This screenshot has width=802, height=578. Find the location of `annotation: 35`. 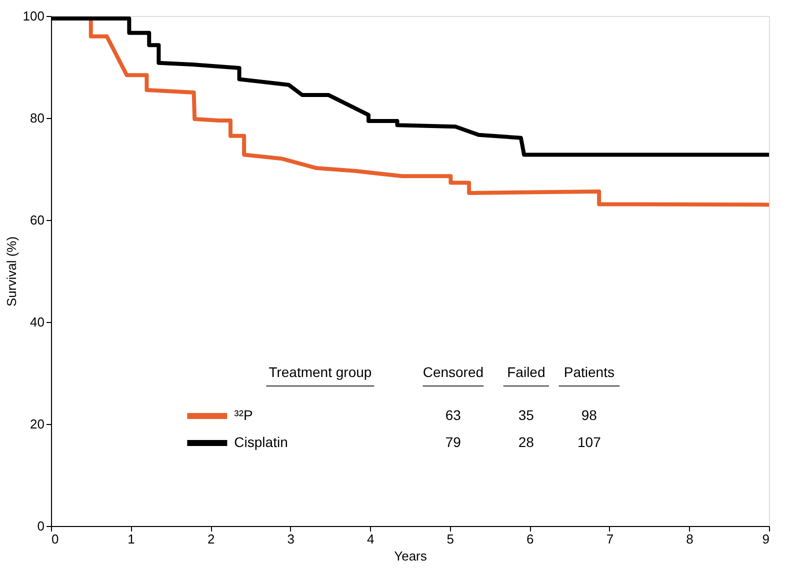

annotation: 35 is located at coordinates (526, 415).